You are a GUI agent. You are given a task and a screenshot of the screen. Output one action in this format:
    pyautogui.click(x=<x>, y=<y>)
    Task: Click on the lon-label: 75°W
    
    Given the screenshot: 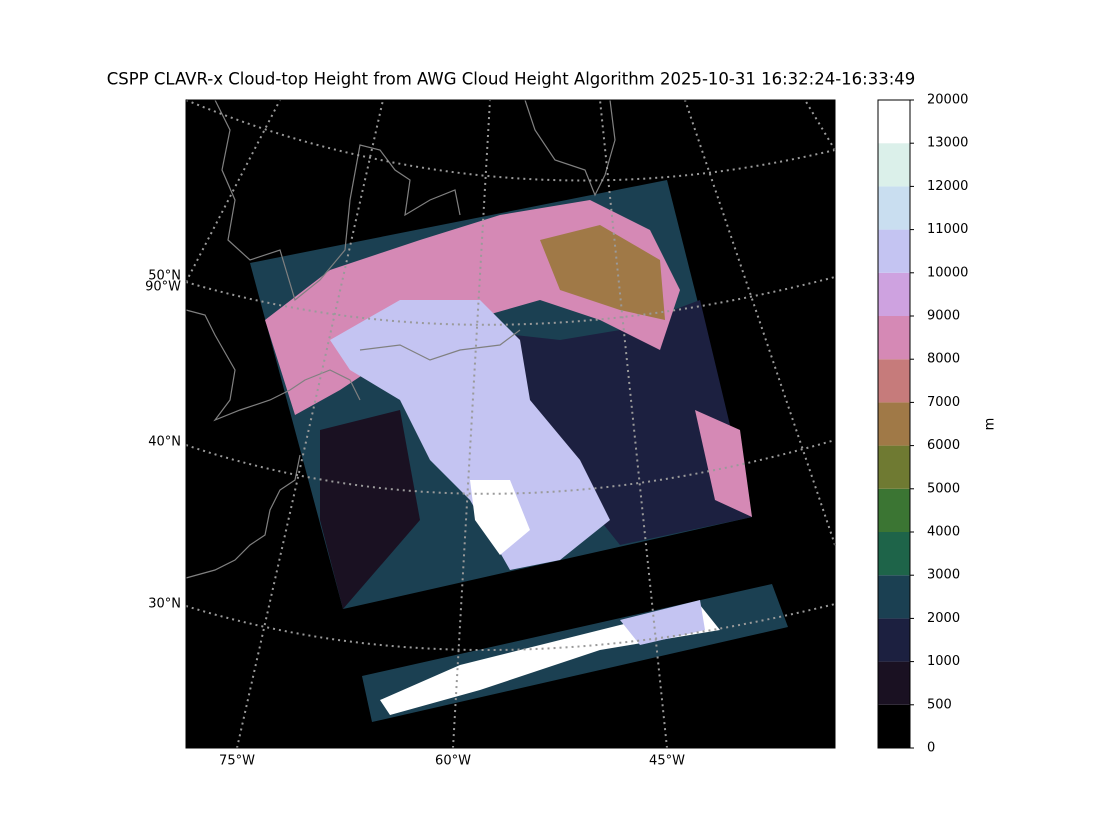 What is the action you would take?
    pyautogui.click(x=237, y=761)
    